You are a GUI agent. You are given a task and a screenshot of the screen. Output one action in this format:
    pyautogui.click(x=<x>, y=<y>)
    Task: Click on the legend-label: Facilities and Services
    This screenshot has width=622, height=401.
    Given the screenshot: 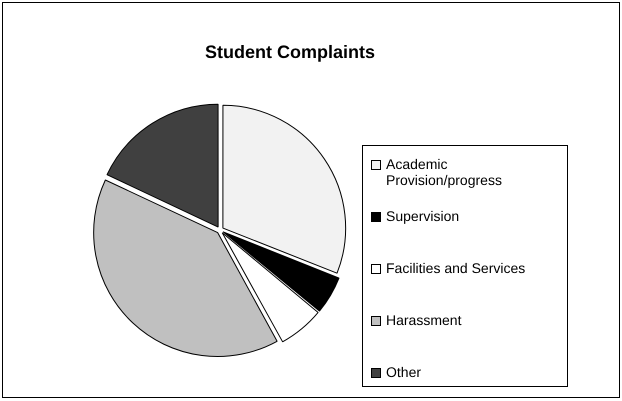 What is the action you would take?
    pyautogui.click(x=456, y=268)
    